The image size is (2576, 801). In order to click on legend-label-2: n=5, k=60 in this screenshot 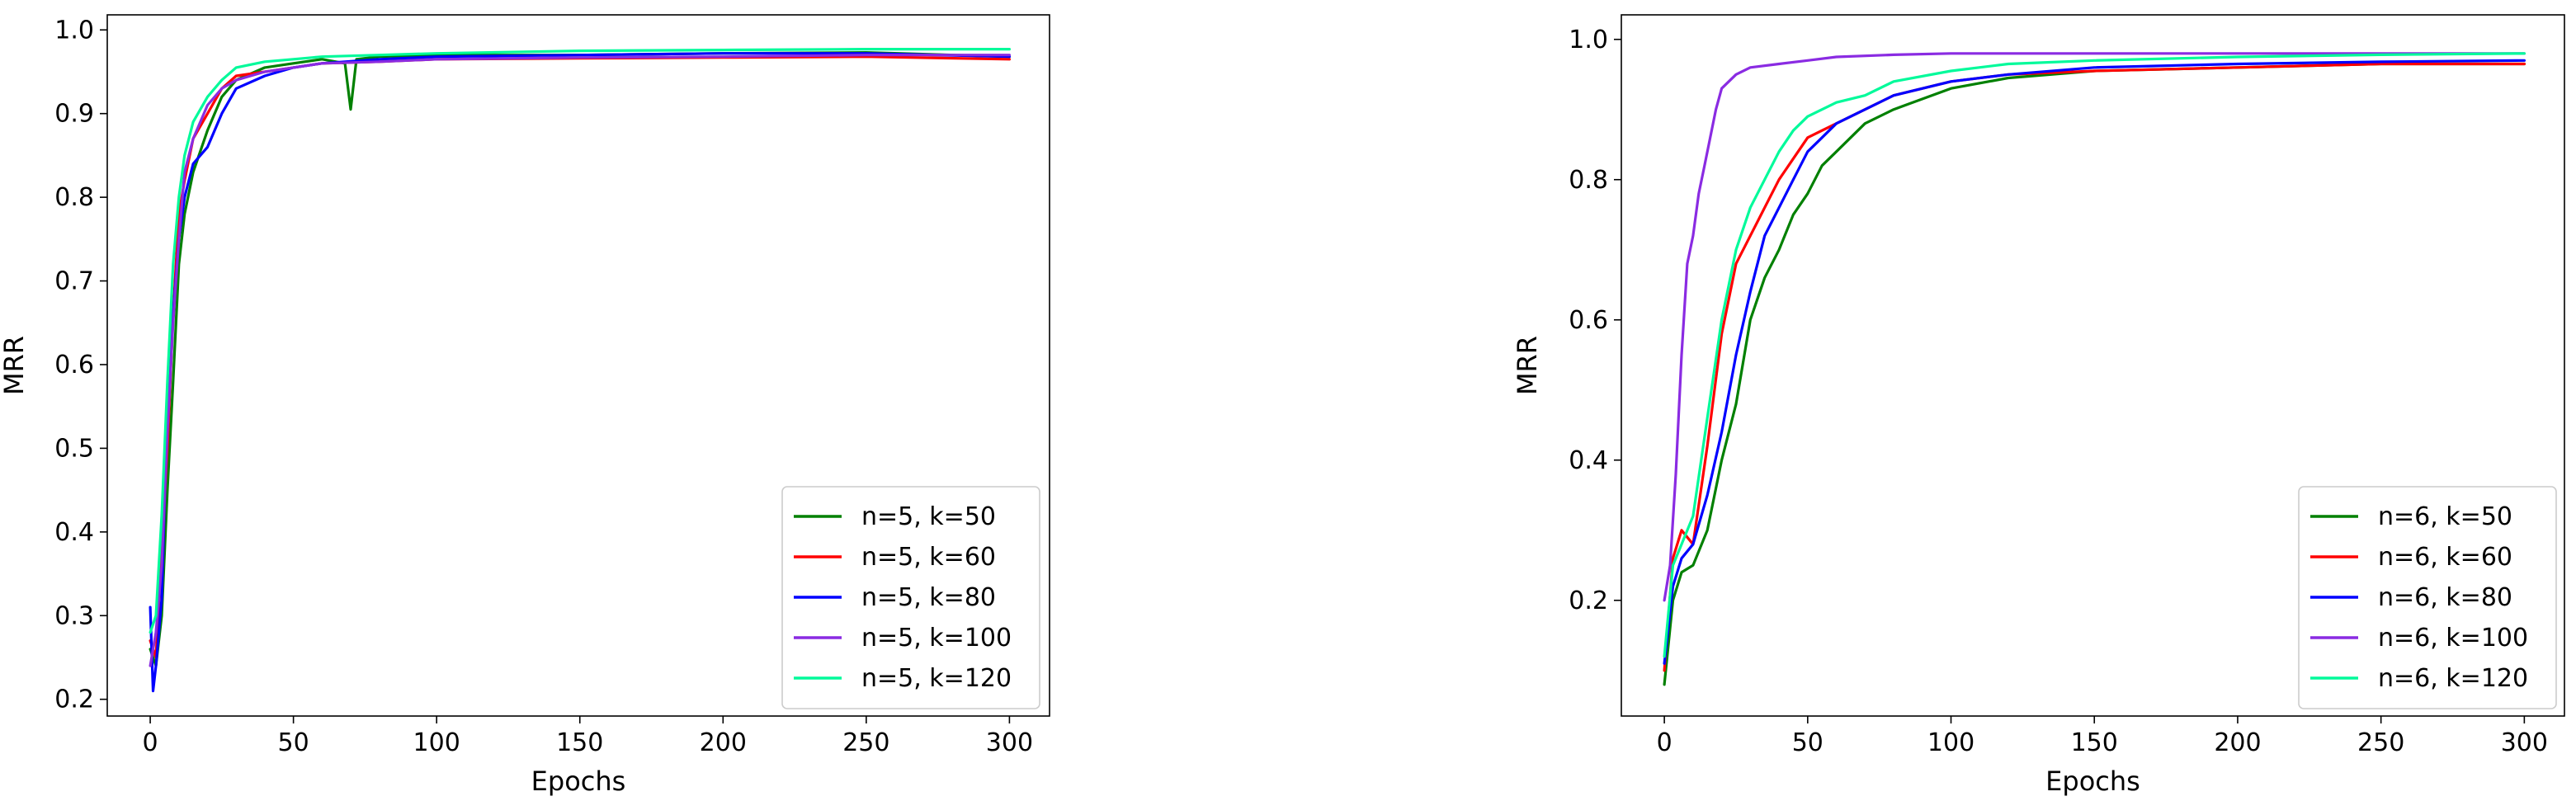, I will do `click(928, 558)`.